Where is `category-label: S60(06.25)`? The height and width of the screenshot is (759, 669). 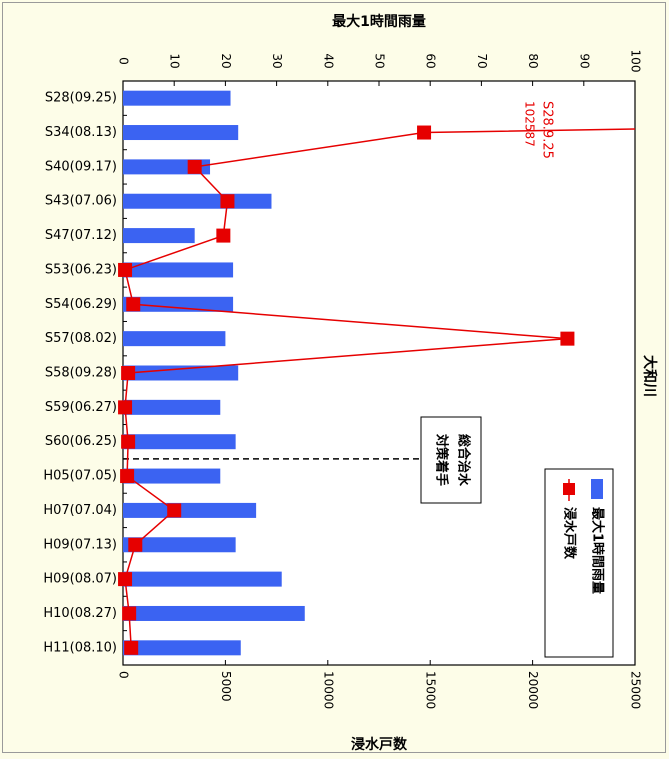
category-label: S60(06.25) is located at coordinates (81, 441).